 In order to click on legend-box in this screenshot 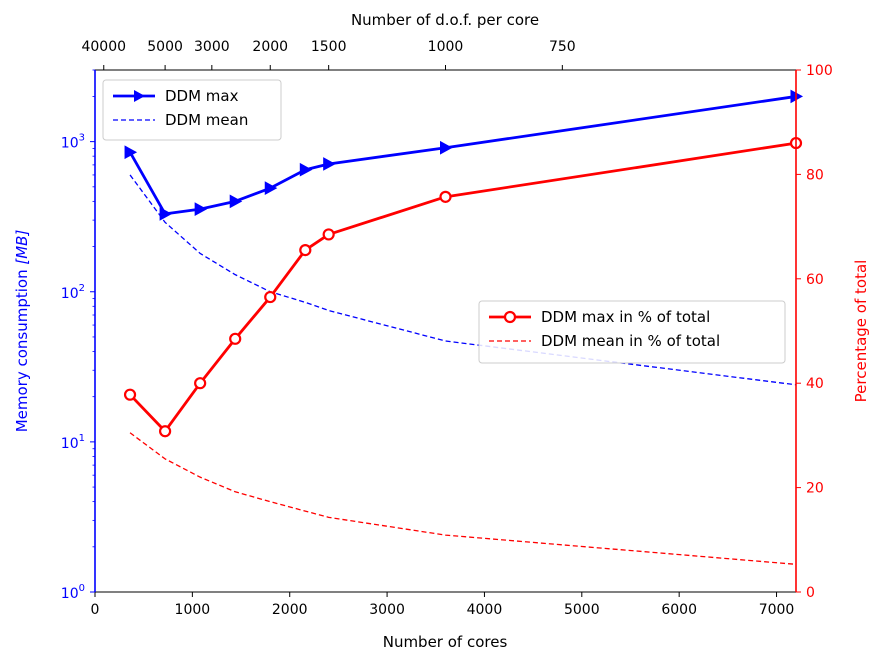, I will do `click(632, 332)`.